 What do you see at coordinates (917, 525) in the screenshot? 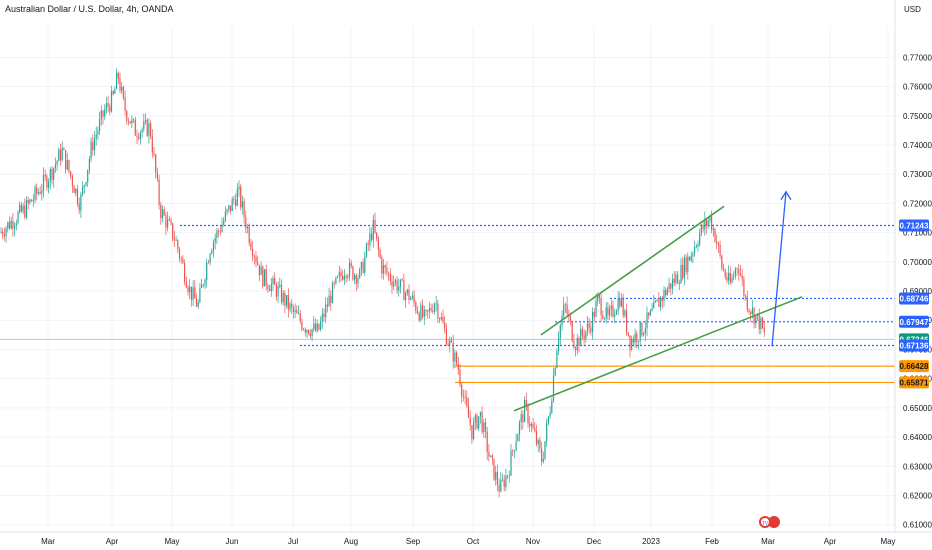
I see `y-tick-label: 0.61000` at bounding box center [917, 525].